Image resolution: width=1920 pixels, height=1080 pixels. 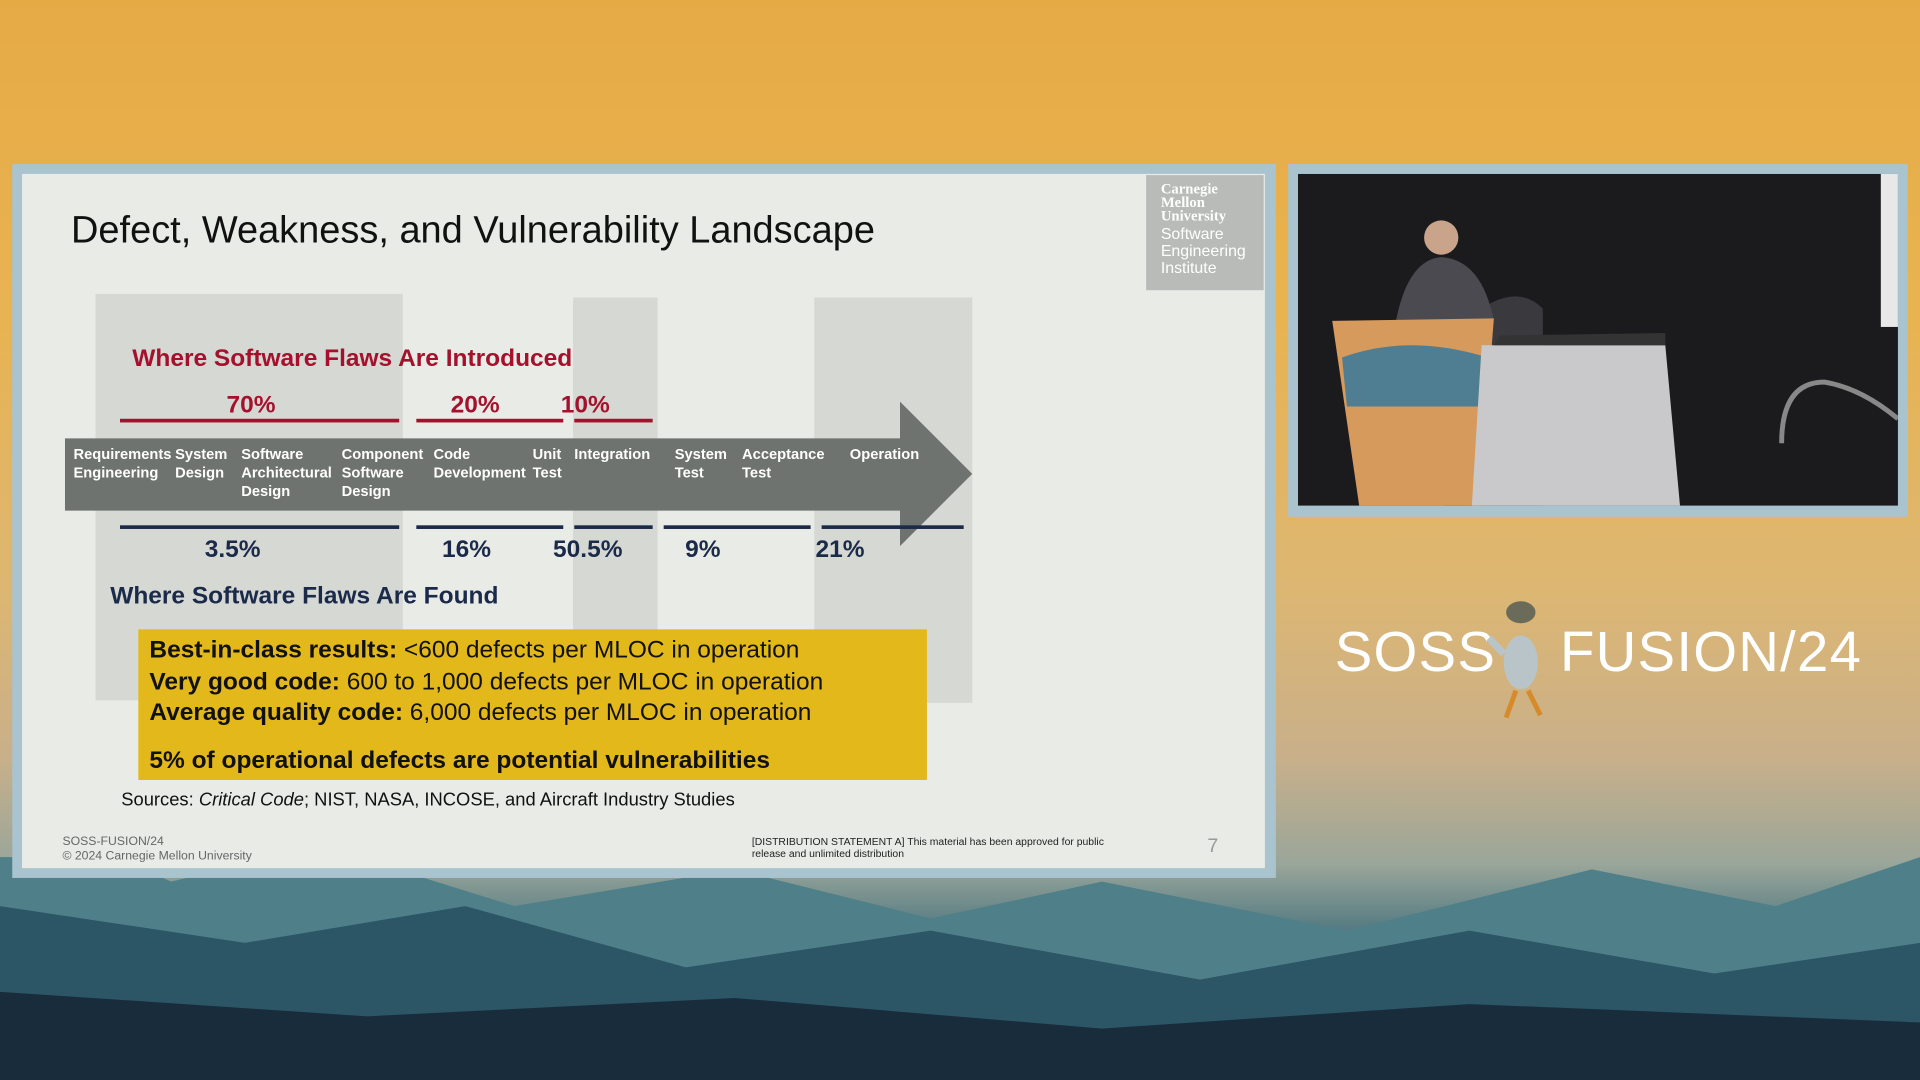 I want to click on found-pct: 9%, so click(x=703, y=550).